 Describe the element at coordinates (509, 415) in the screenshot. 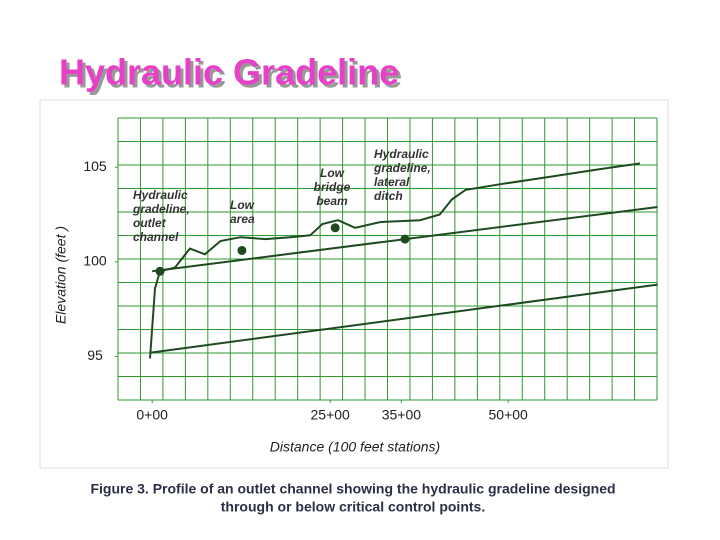

I see `x-tick-label: 50+00` at that location.